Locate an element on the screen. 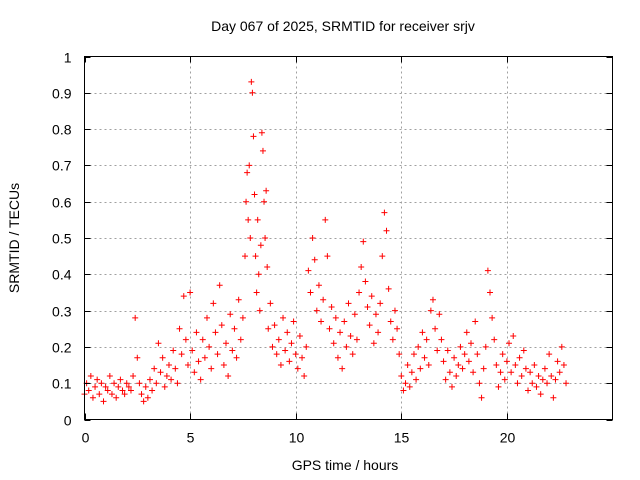  y-tick-label: 0 is located at coordinates (68, 421).